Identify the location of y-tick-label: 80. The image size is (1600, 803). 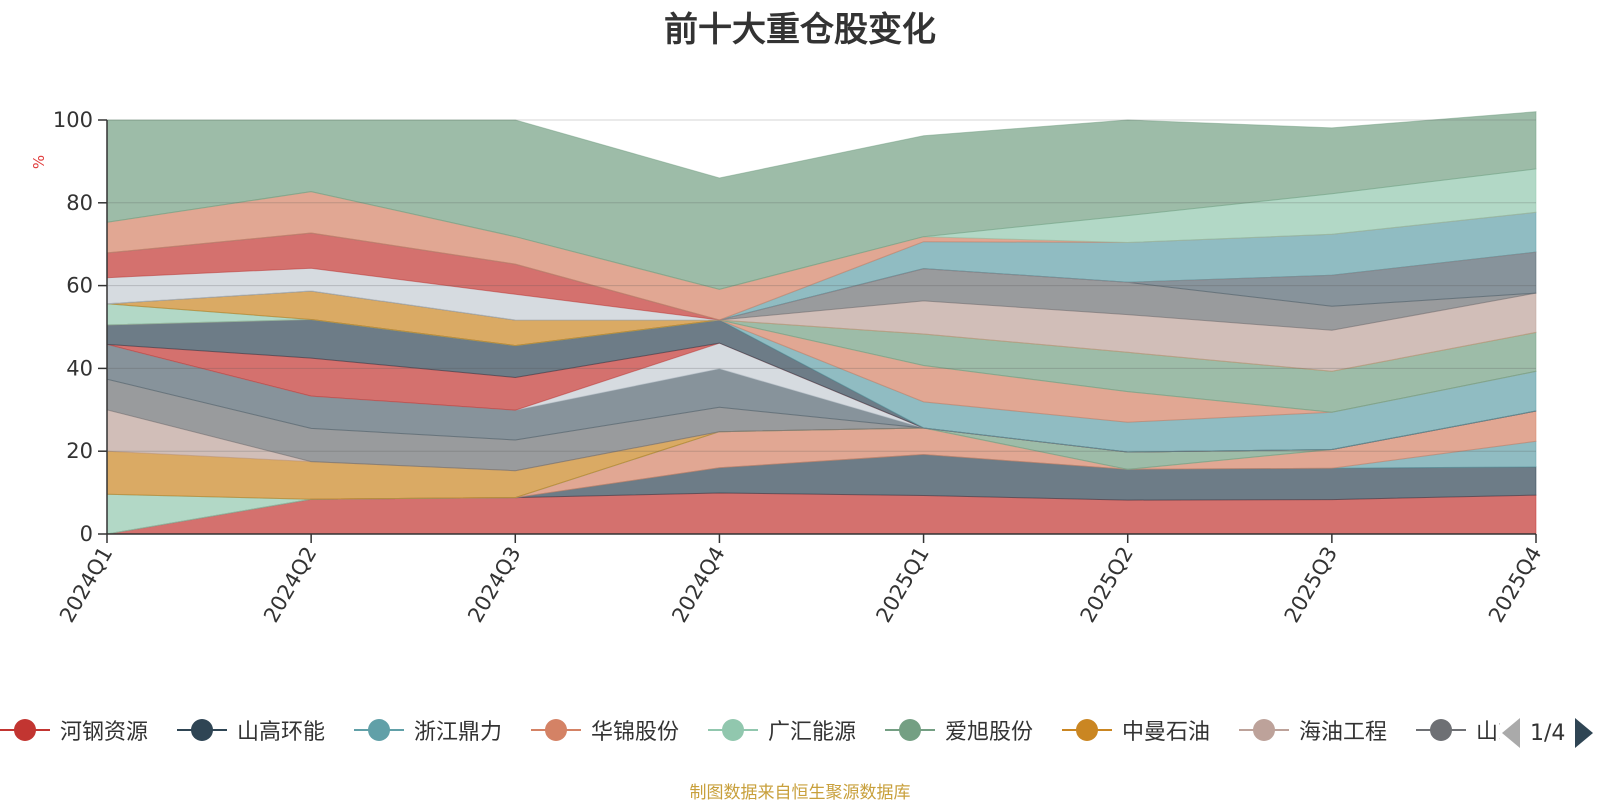
(79, 203).